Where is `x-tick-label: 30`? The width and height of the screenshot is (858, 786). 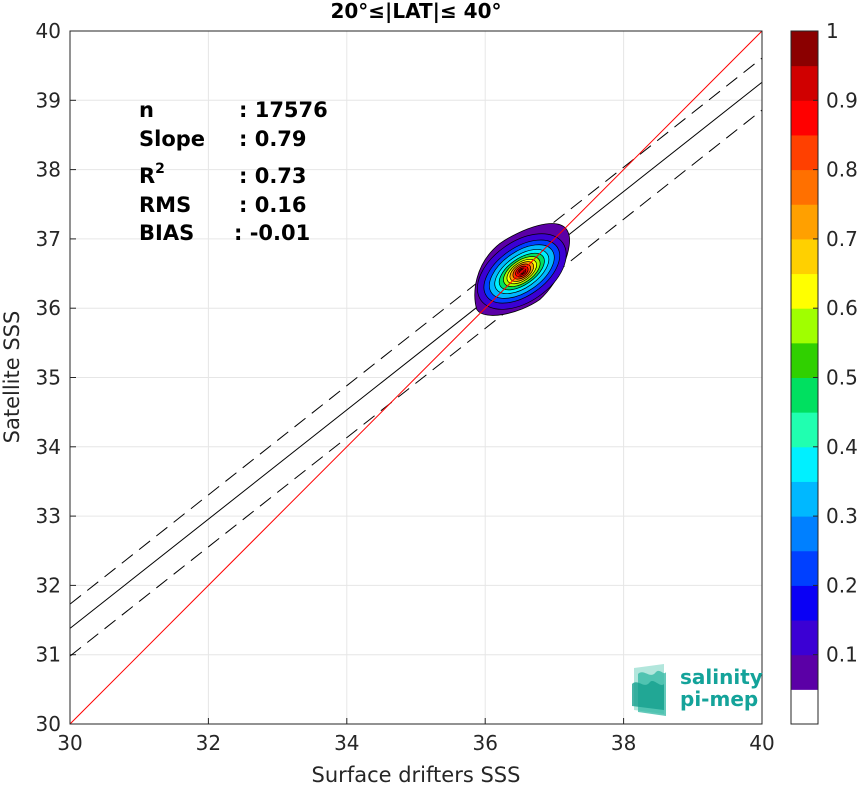
x-tick-label: 30 is located at coordinates (69, 743).